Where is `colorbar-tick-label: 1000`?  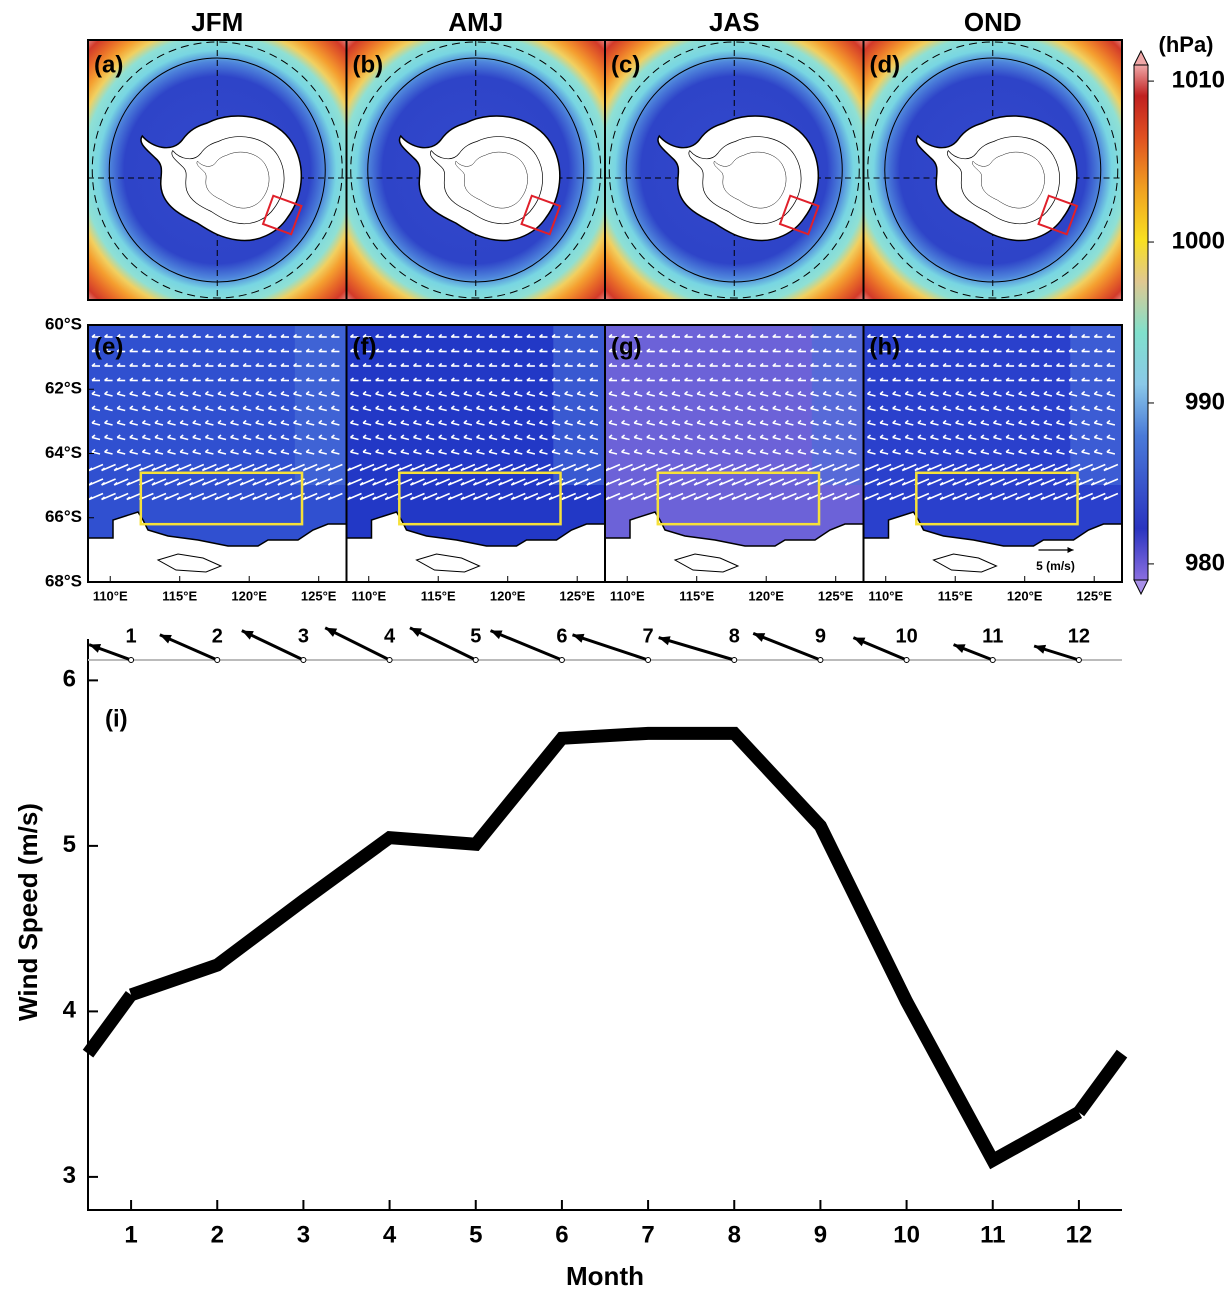 colorbar-tick-label: 1000 is located at coordinates (1198, 240).